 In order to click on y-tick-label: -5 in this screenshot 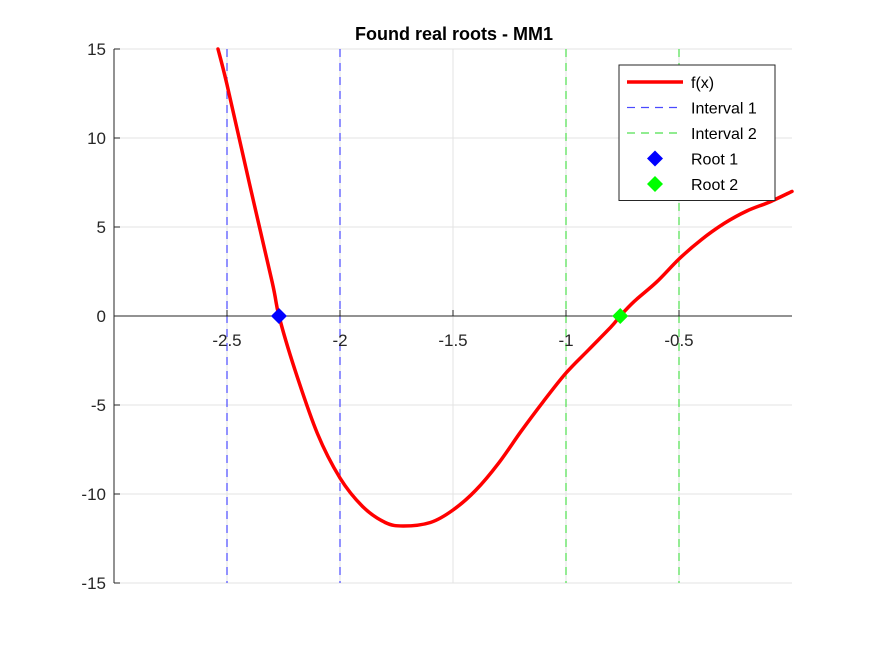, I will do `click(98, 405)`.